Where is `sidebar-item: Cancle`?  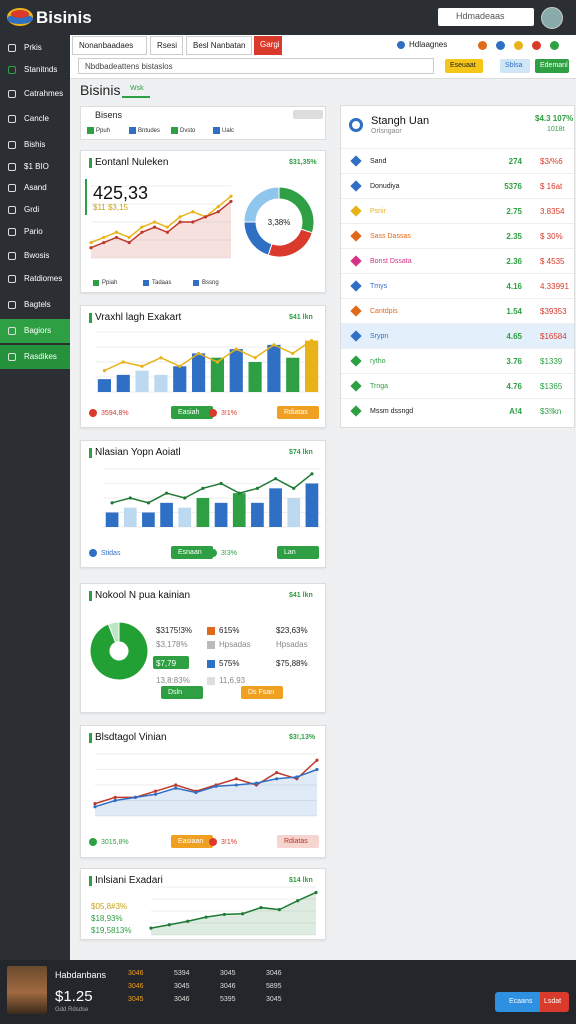
sidebar-item: Cancle is located at coordinates (35, 119).